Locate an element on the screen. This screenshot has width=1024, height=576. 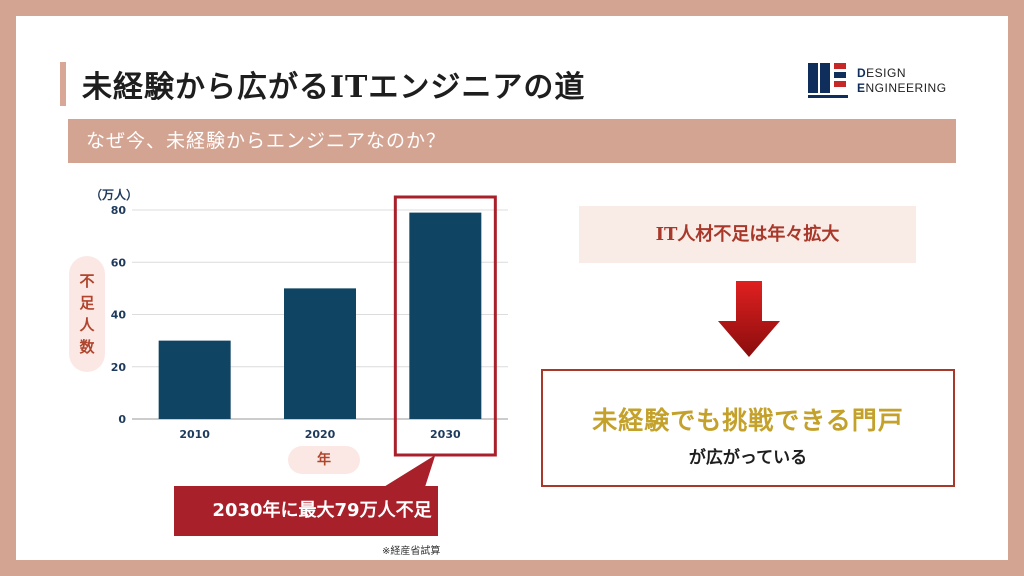
logo-text: DESIGN ENGINEERING is located at coordinates (902, 80).